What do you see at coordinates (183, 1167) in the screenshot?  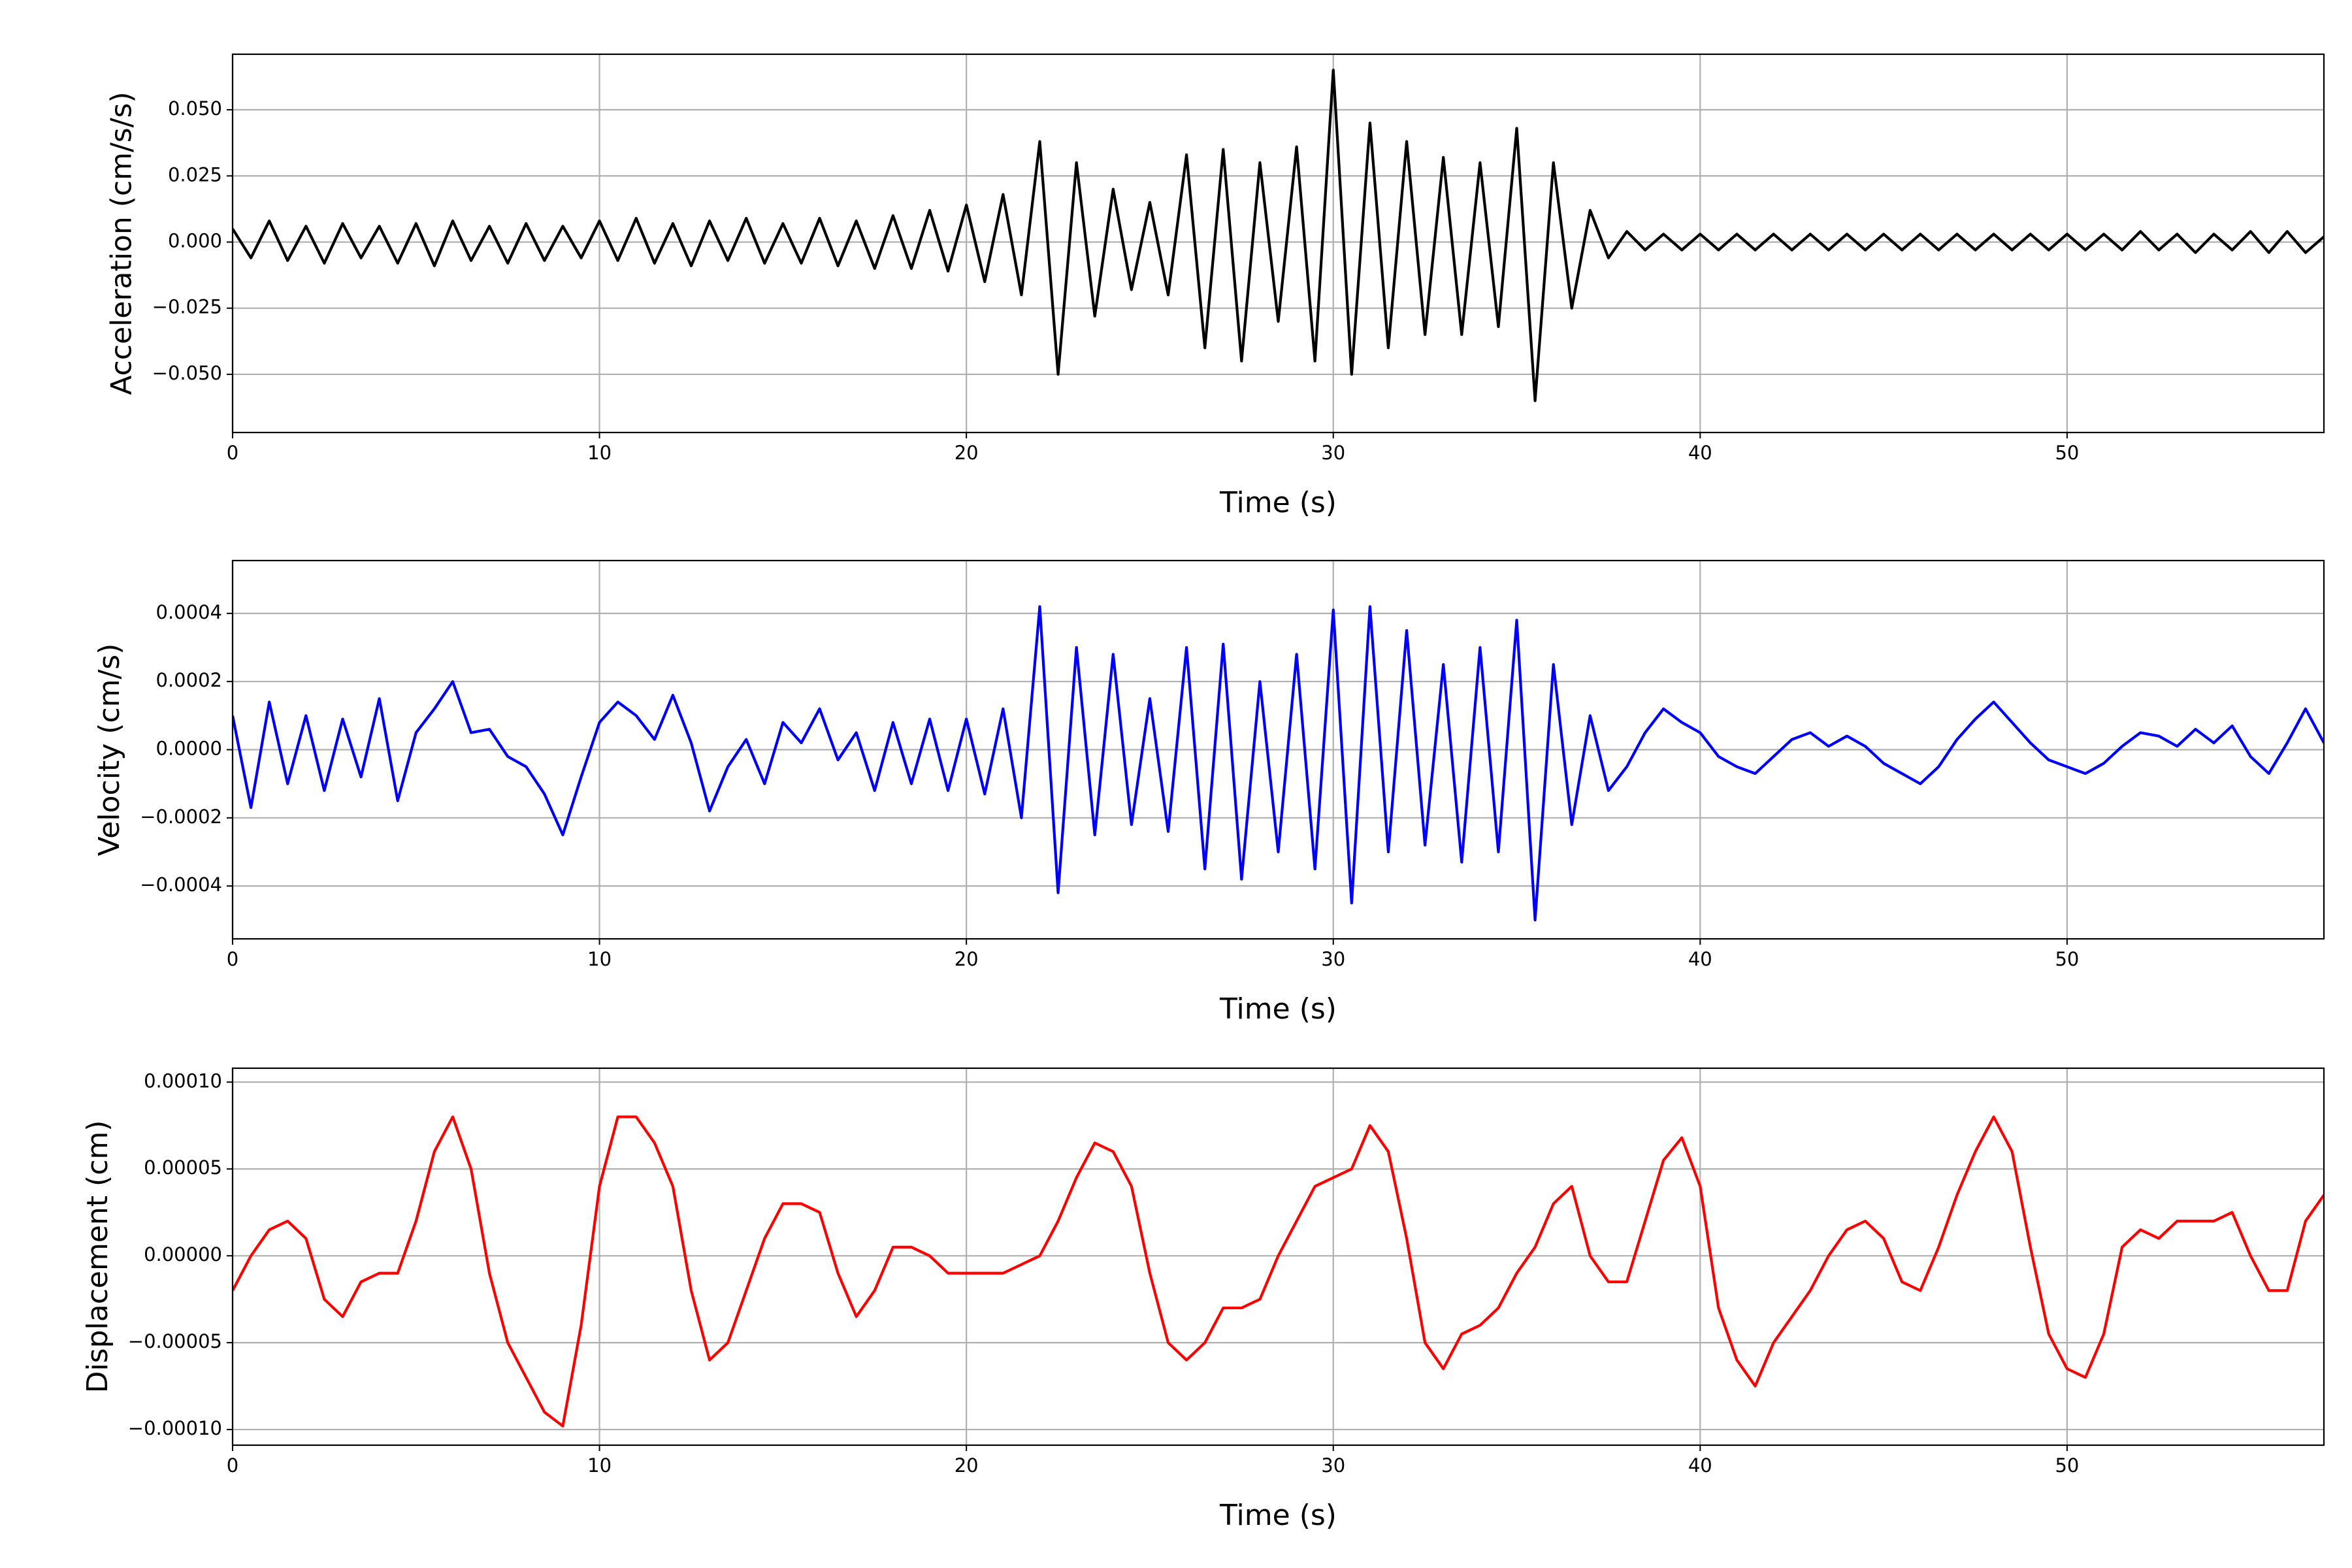 I see `y-tick-label: 0.00005` at bounding box center [183, 1167].